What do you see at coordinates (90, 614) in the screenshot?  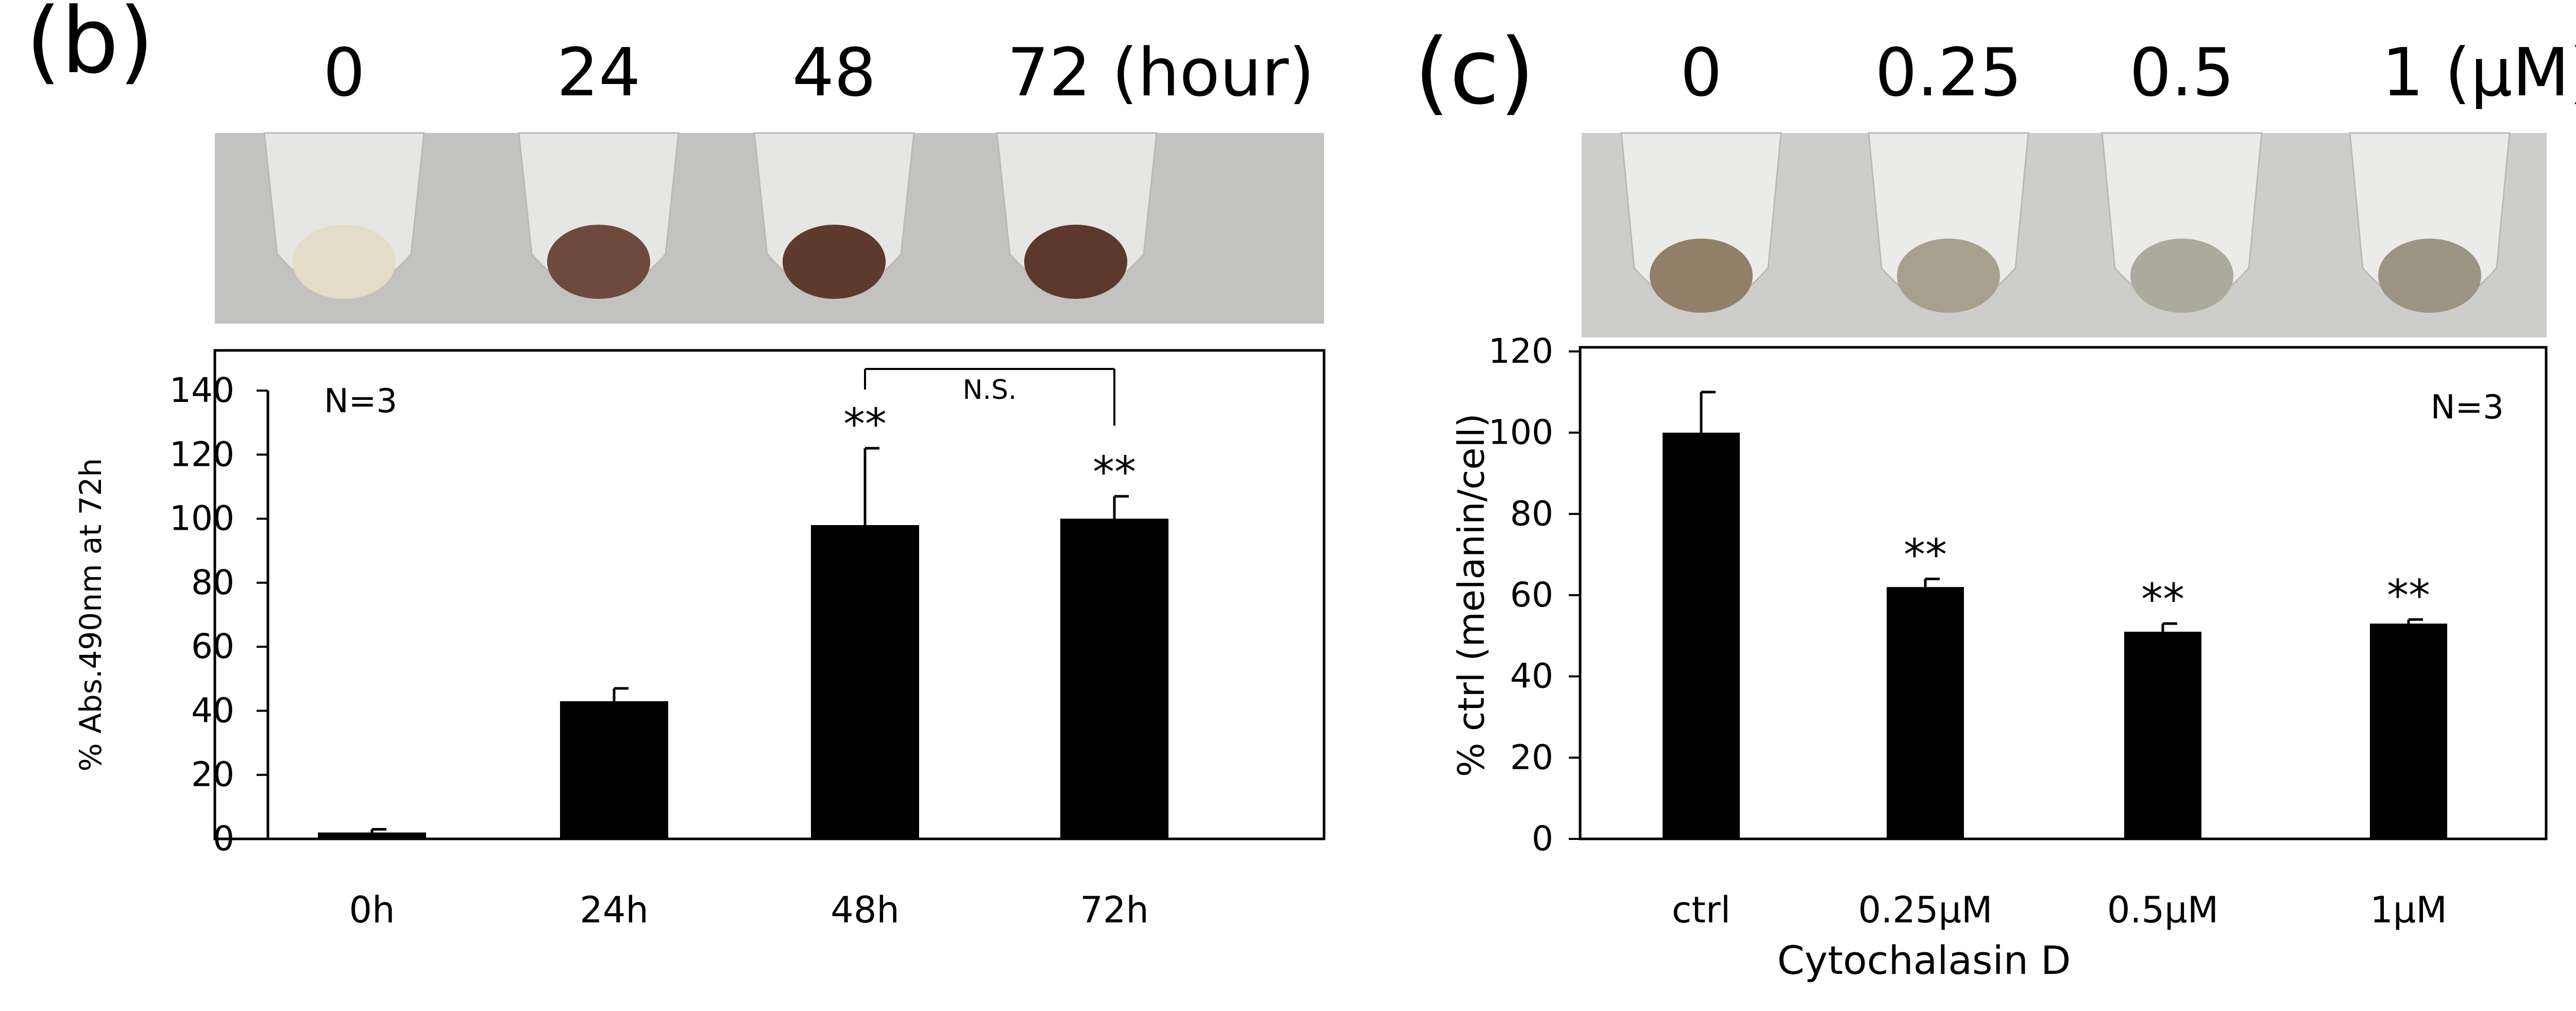 I see `y-axis-title: % Abs.490nm at 72h` at bounding box center [90, 614].